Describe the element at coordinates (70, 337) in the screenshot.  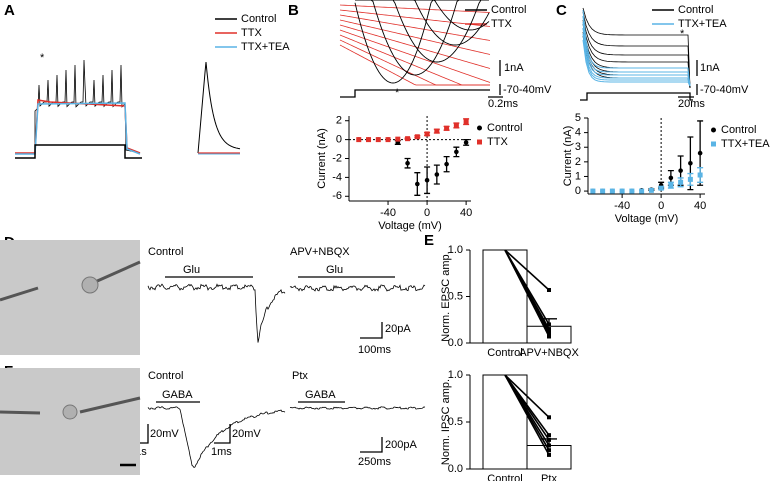
I see `pipette` at that location.